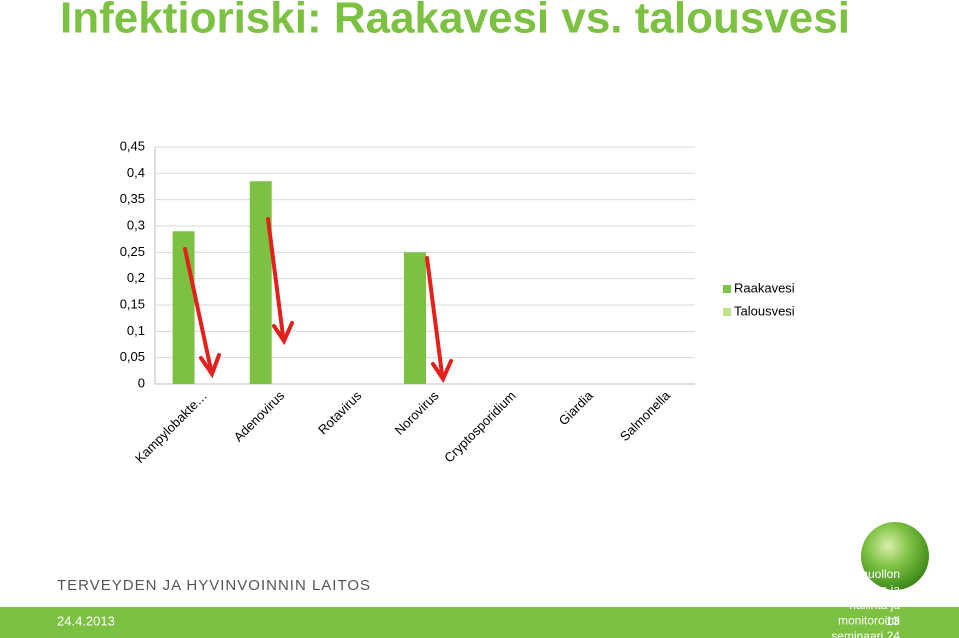 The height and width of the screenshot is (638, 959). What do you see at coordinates (136, 330) in the screenshot?
I see `y-tick-label: 0,1` at bounding box center [136, 330].